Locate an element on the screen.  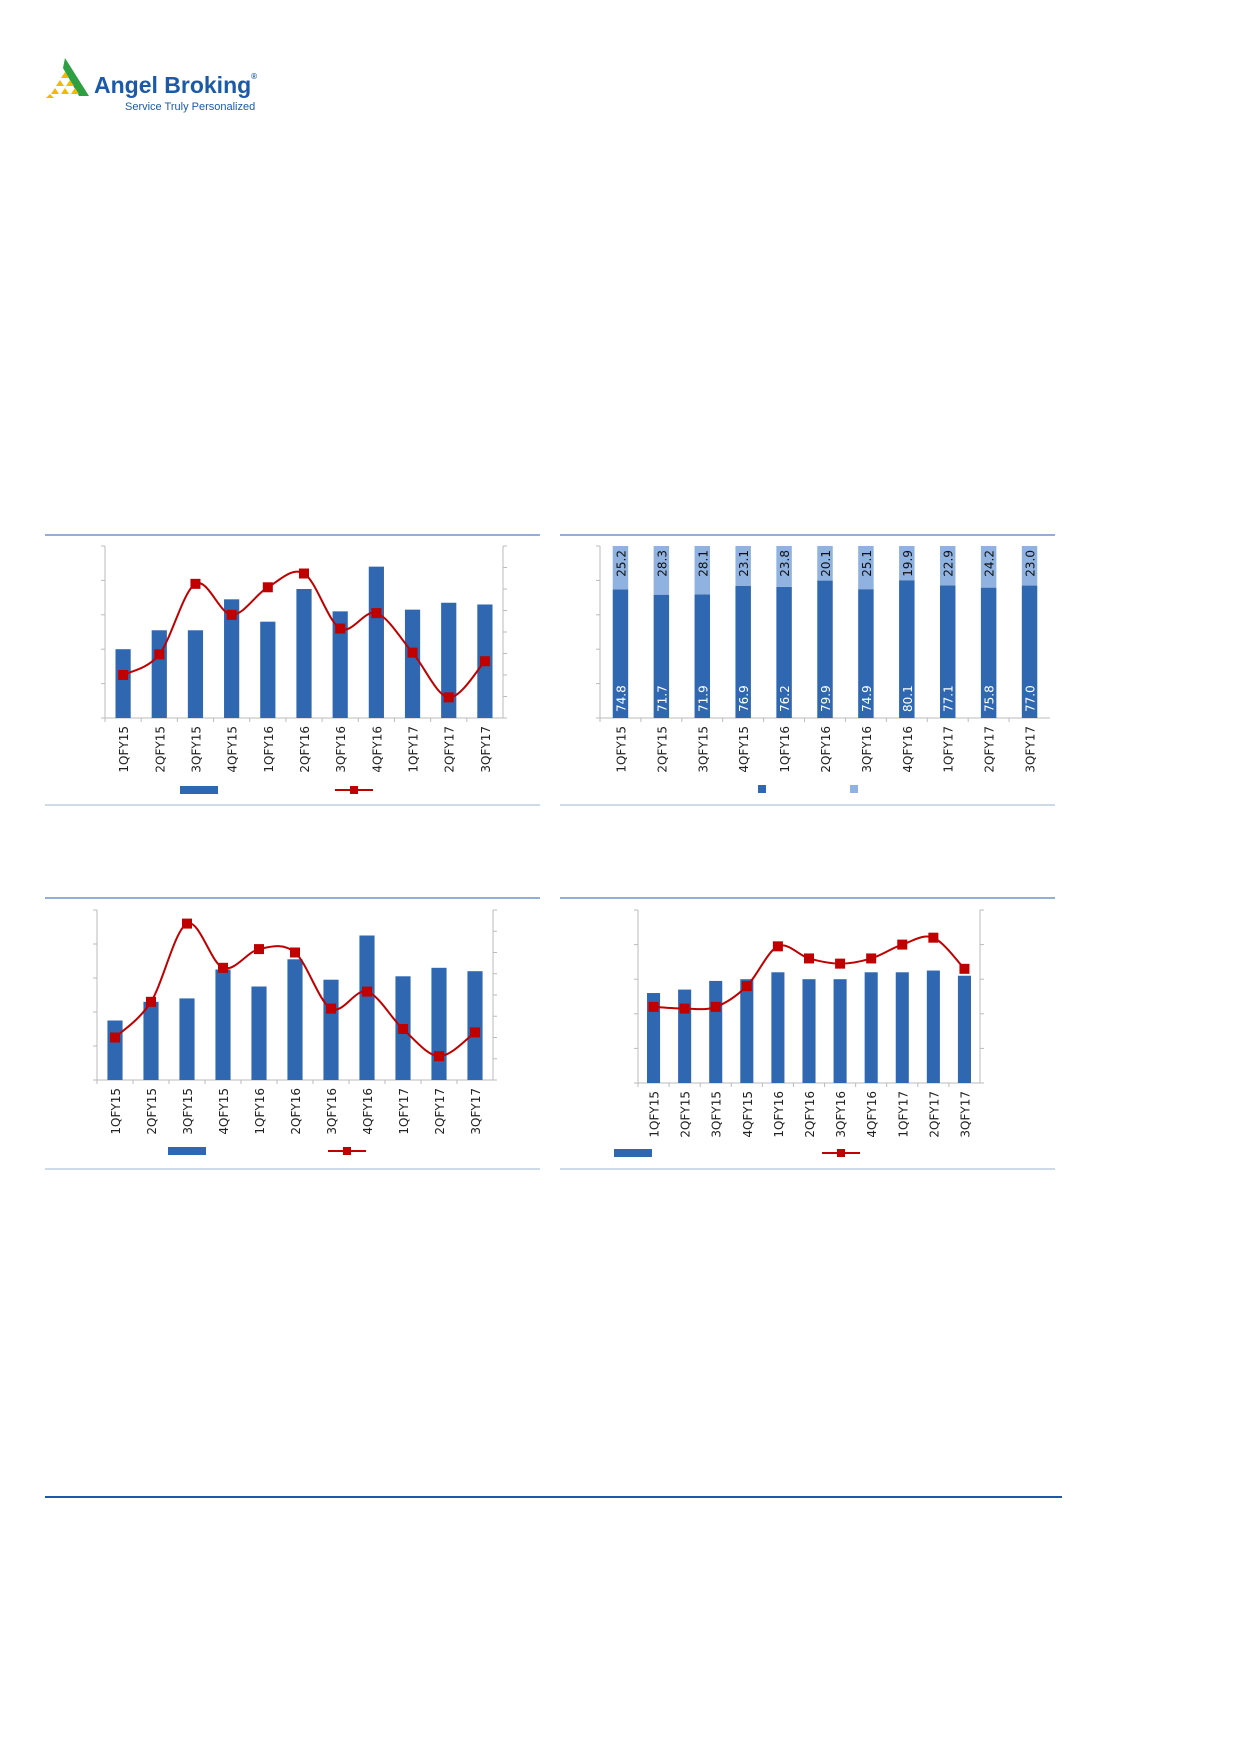
data-label-bottom: 74.8 is located at coordinates (621, 698).